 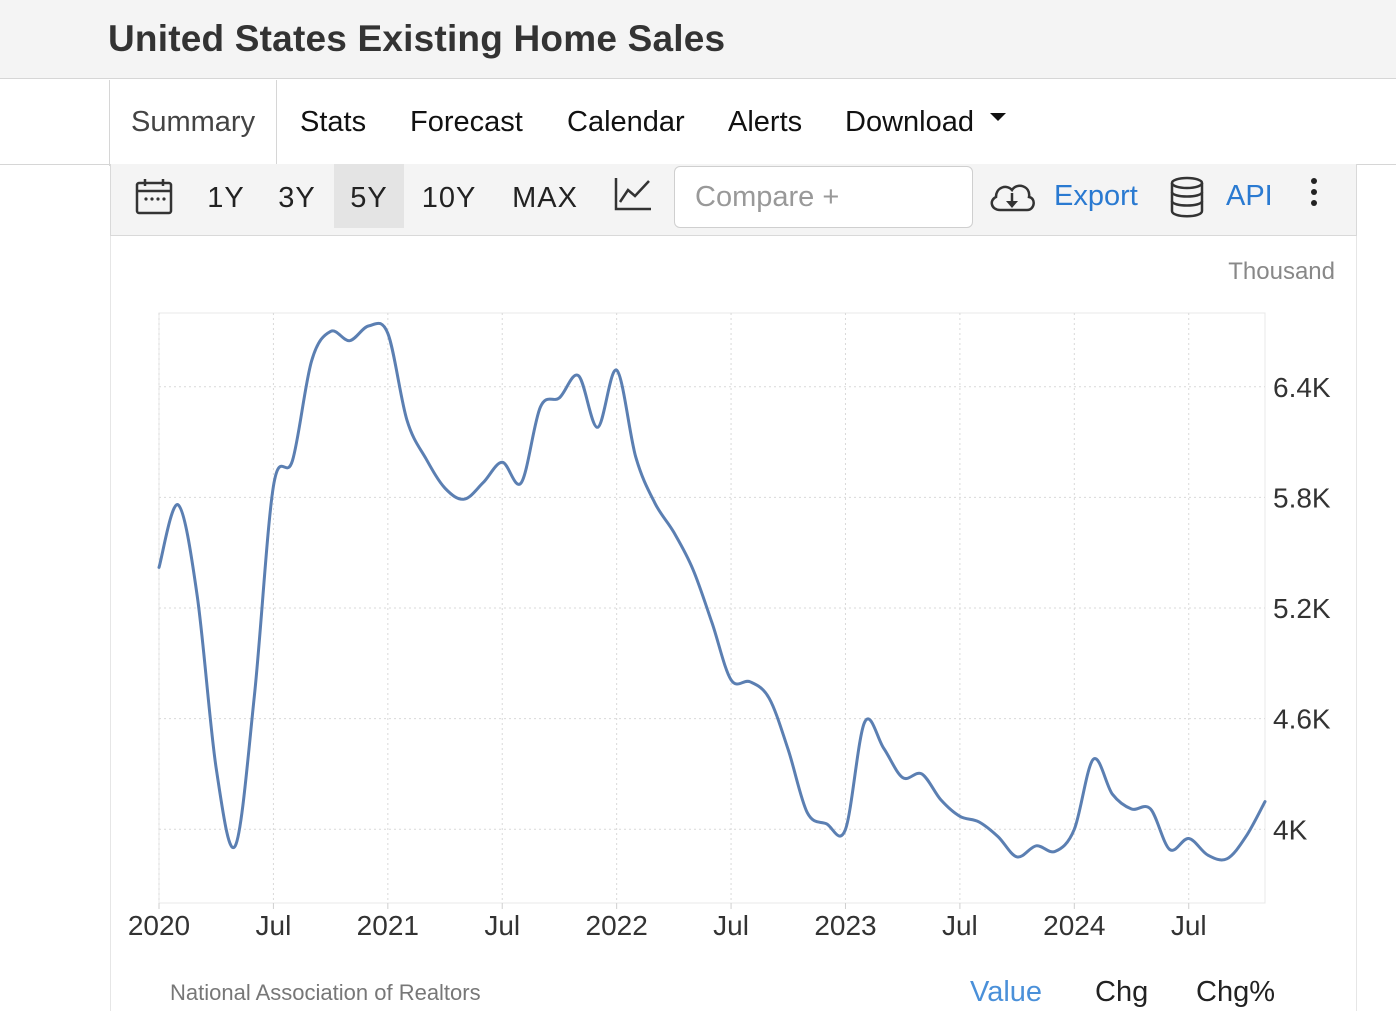 I want to click on api-link: API, so click(x=1249, y=196).